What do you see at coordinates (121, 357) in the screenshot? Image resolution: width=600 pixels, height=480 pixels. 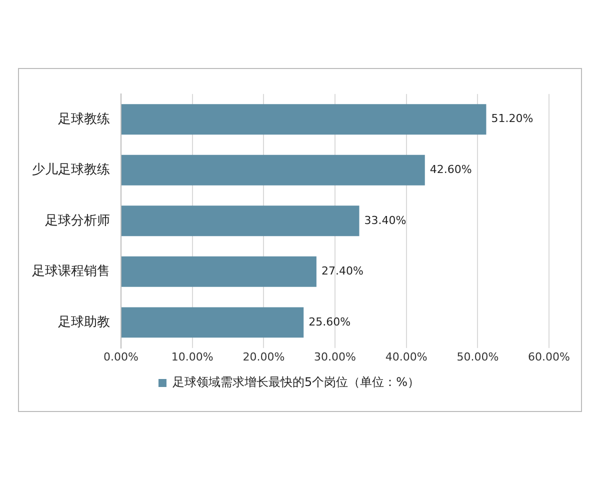 I see `x-tick-label: 0.00%` at bounding box center [121, 357].